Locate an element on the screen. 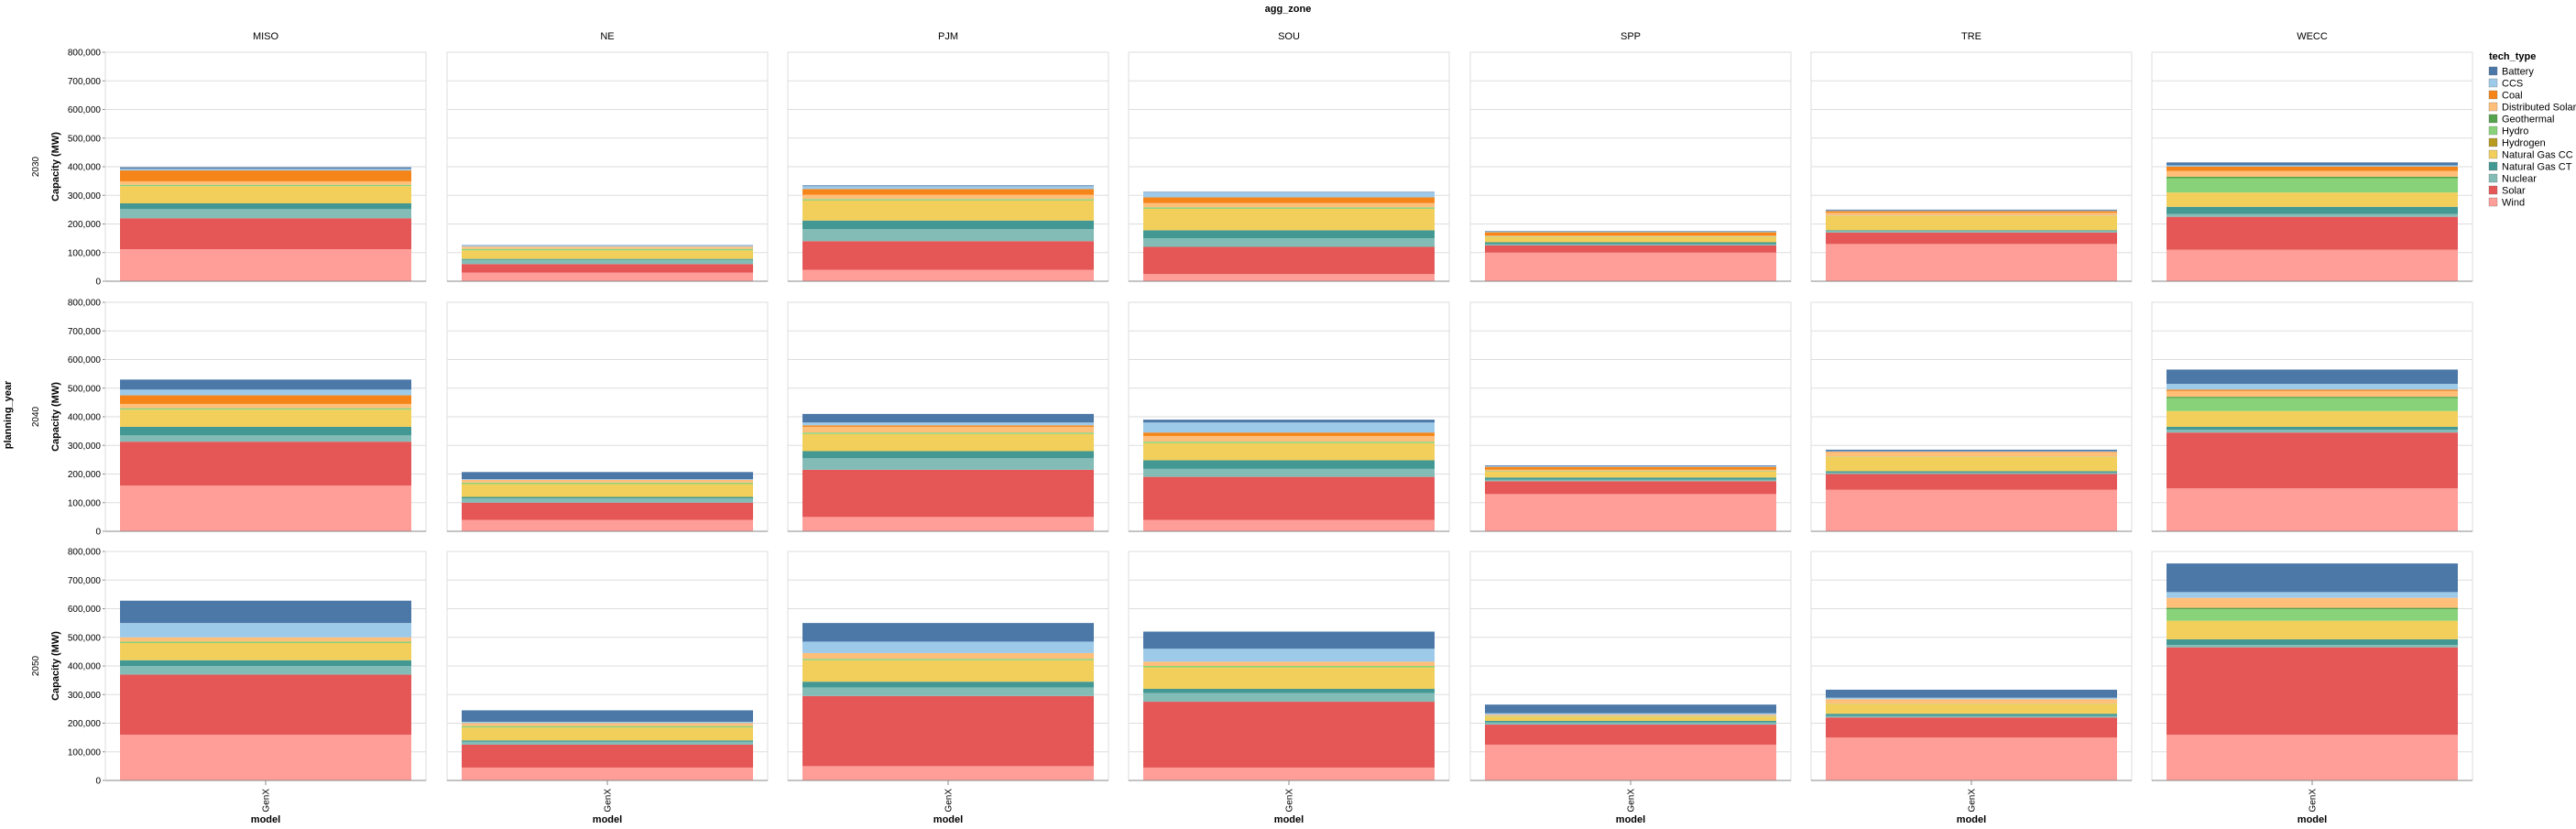  row-header-2030: 2030 is located at coordinates (36, 166).